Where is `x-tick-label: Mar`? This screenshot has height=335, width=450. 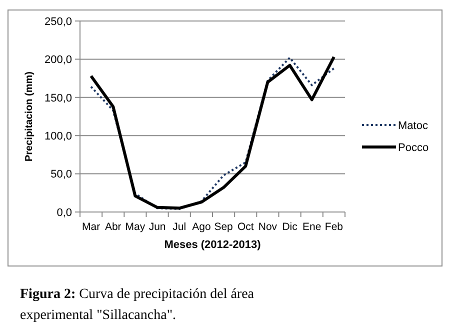
x-tick-label: Mar is located at coordinates (91, 227).